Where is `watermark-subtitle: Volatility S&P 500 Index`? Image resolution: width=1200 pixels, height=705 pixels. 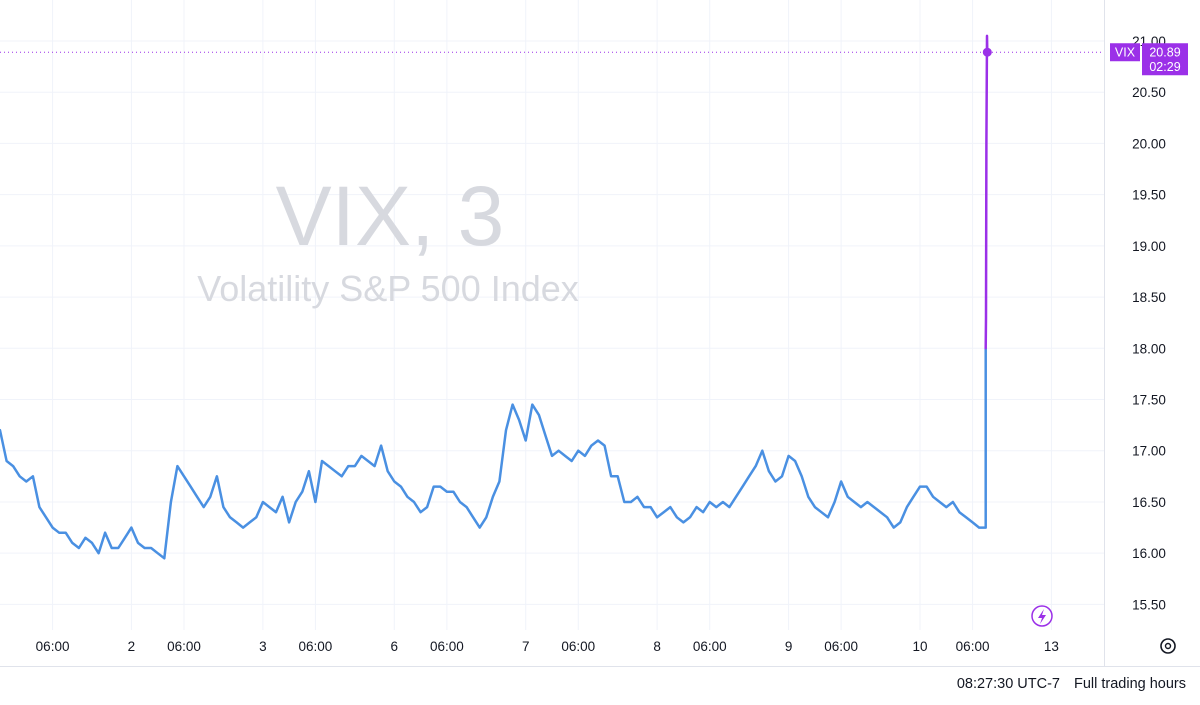
watermark-subtitle: Volatility S&P 500 Index is located at coordinates (388, 288).